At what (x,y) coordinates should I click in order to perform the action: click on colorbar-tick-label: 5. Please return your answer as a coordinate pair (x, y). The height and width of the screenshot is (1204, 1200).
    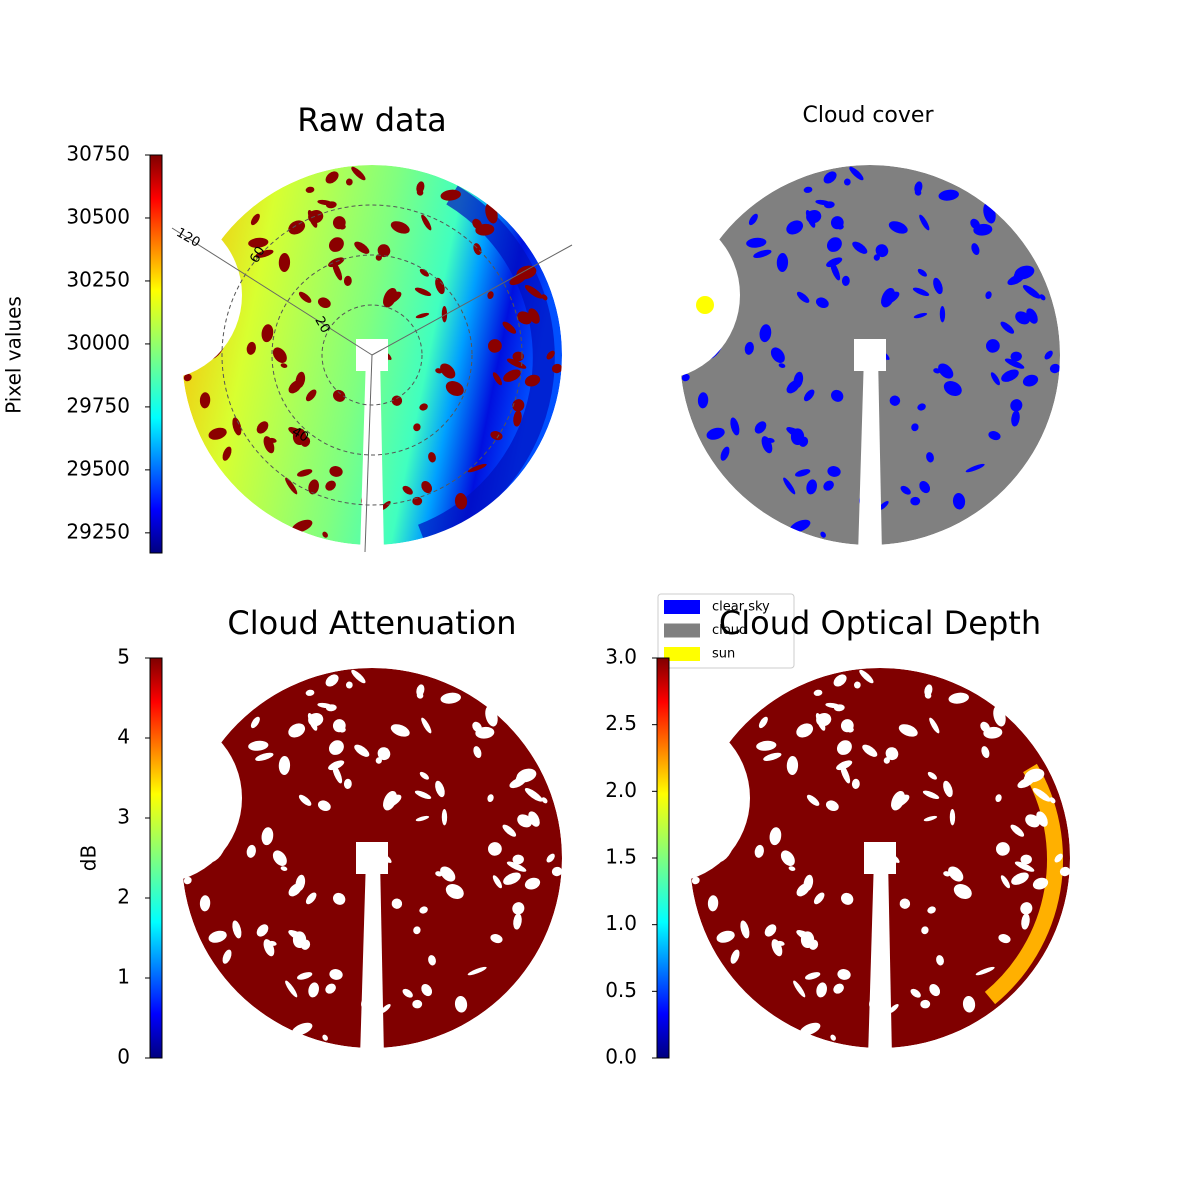
    Looking at the image, I should click on (123, 657).